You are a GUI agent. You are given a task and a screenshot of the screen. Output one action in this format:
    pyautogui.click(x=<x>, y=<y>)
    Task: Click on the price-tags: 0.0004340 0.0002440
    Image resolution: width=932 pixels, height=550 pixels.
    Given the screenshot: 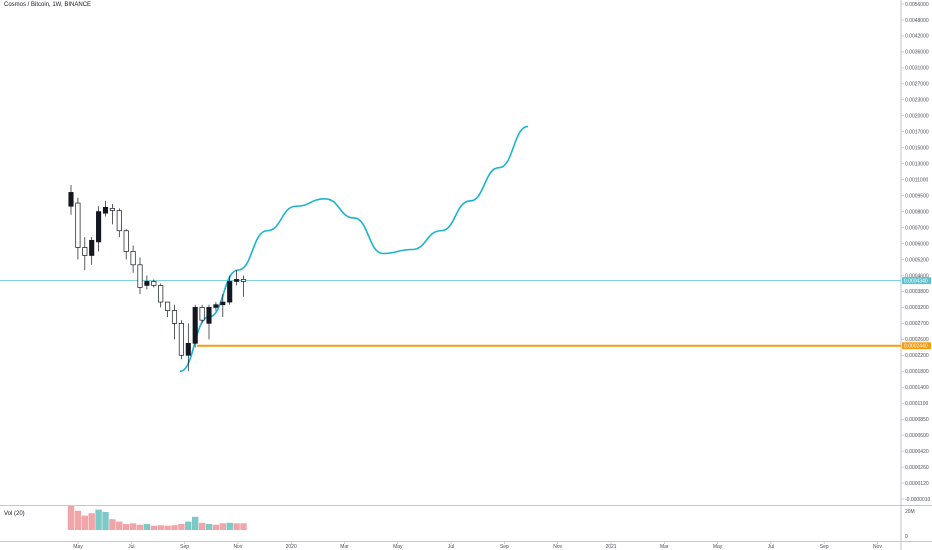 What is the action you would take?
    pyautogui.click(x=916, y=313)
    